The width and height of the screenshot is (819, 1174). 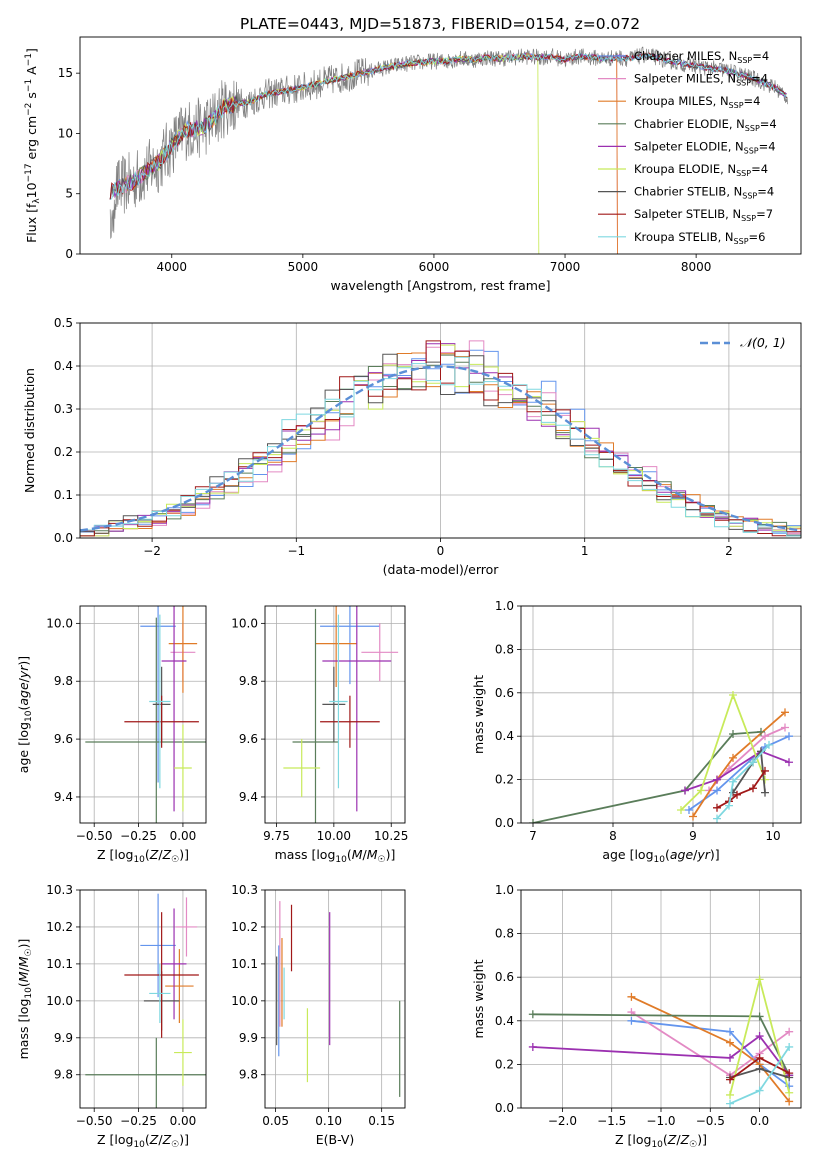 What do you see at coordinates (357, 709) in the screenshot?
I see `errorbar-salpeter-elodie` at bounding box center [357, 709].